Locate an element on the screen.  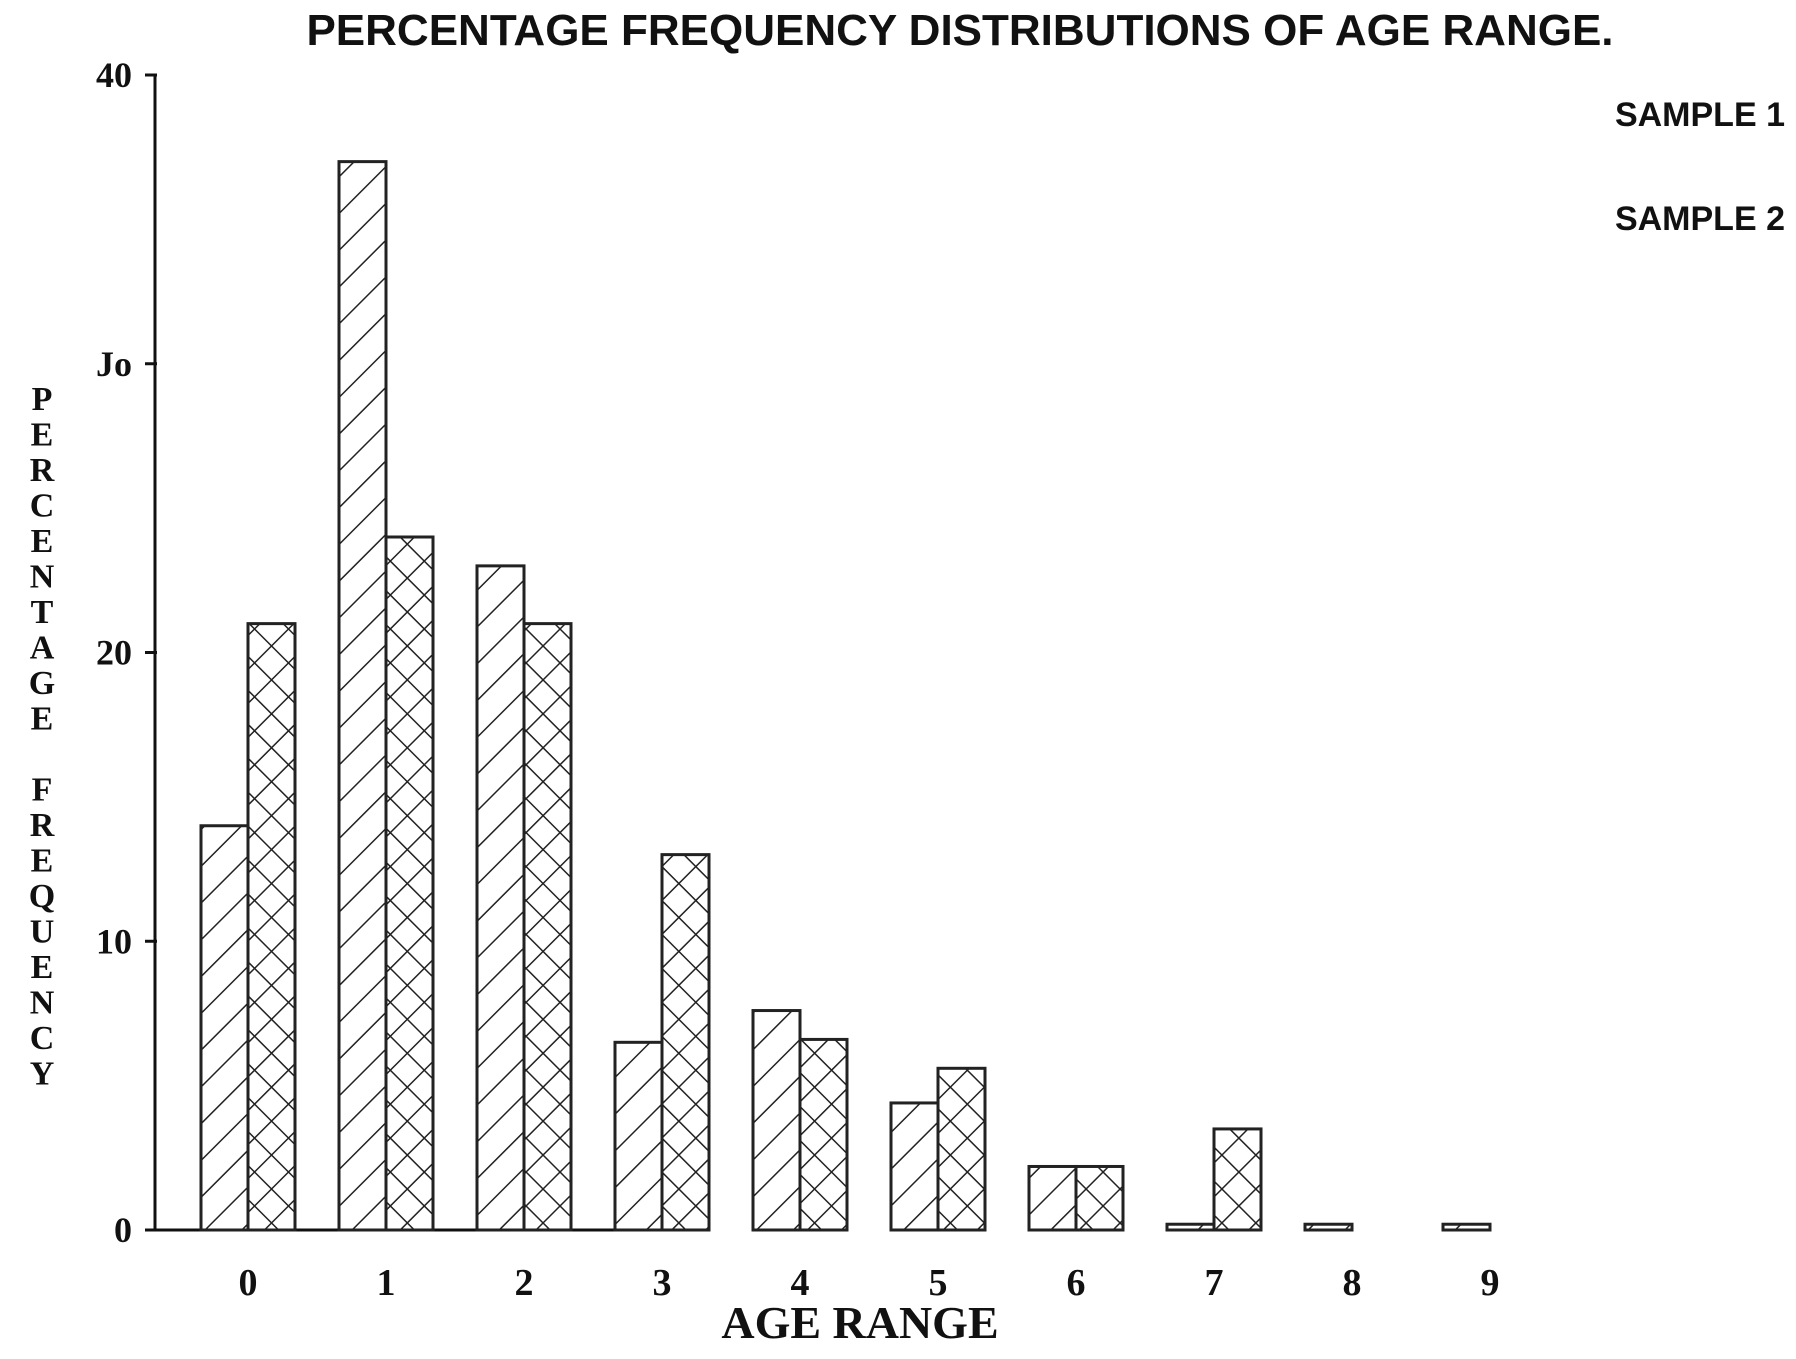
y-axis-label-char: A is located at coordinates (42, 648).